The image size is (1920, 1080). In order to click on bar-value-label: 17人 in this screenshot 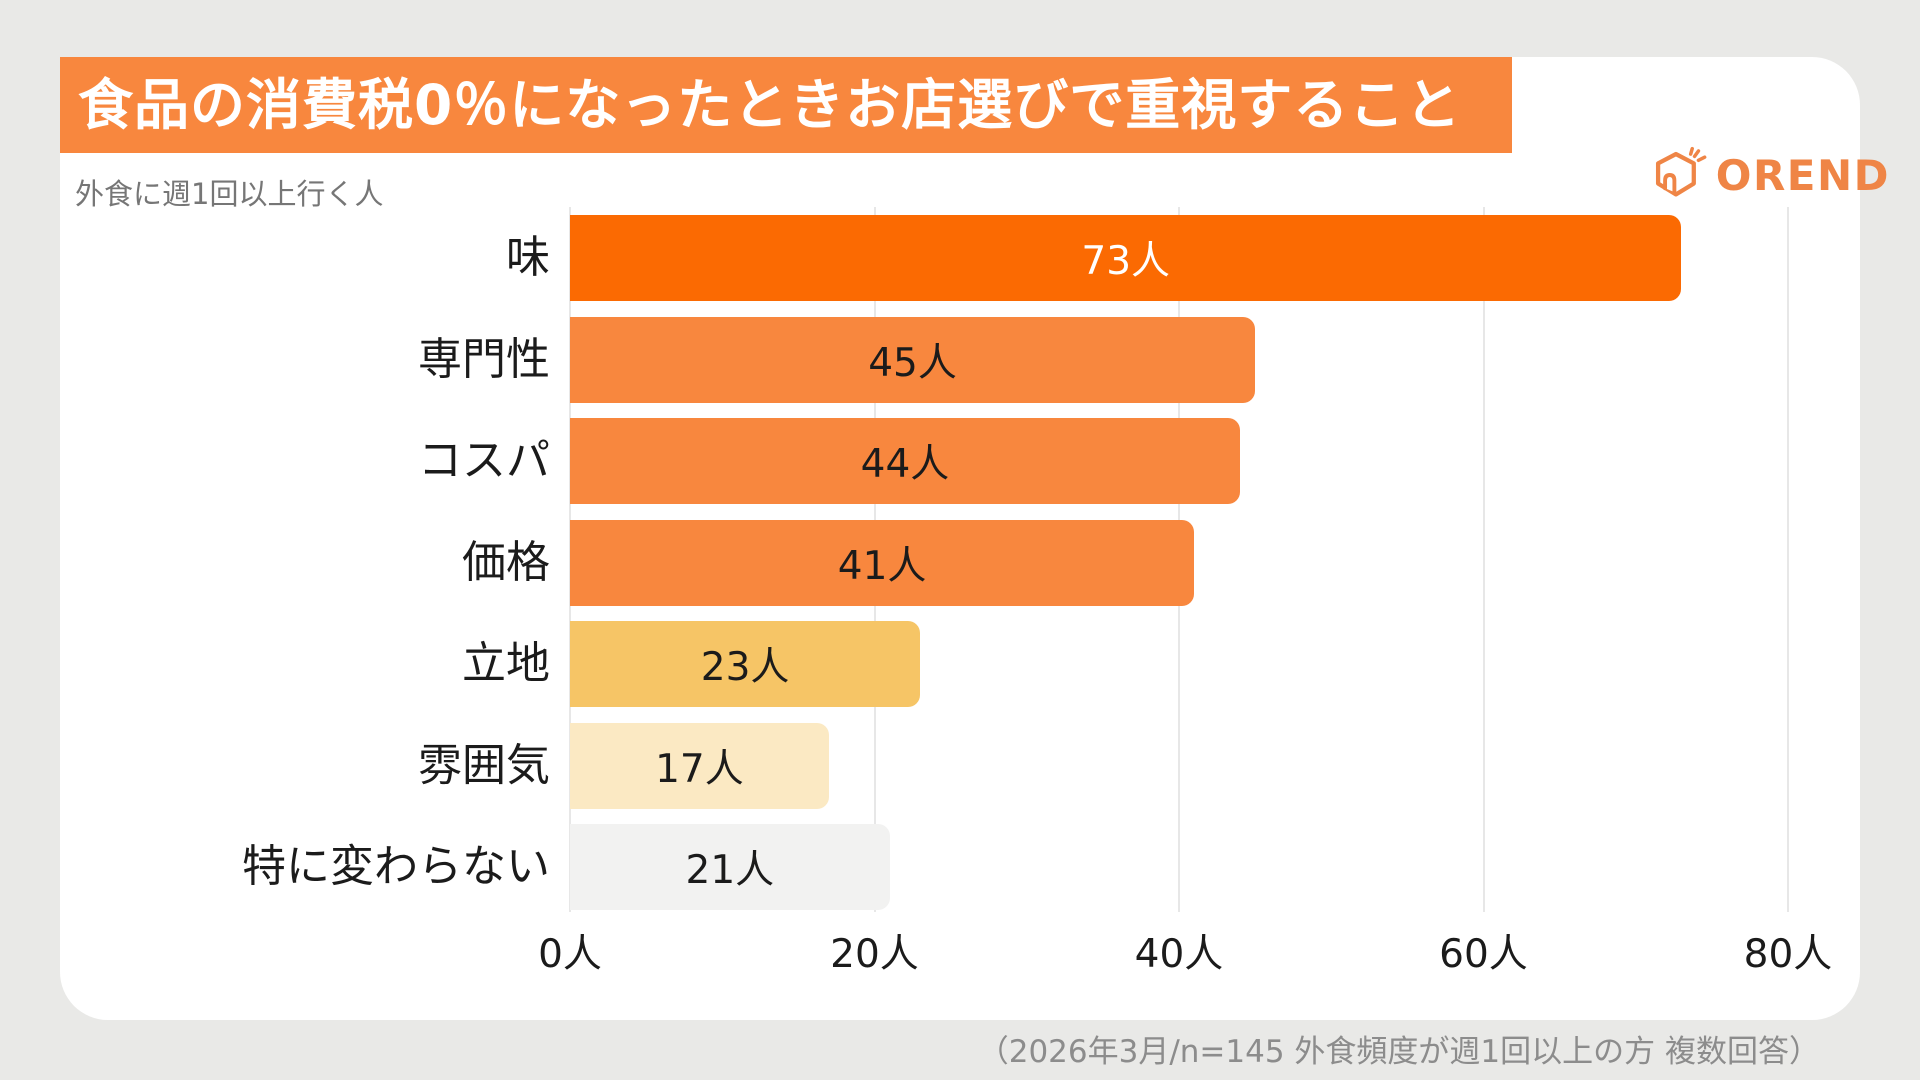, I will do `click(699, 769)`.